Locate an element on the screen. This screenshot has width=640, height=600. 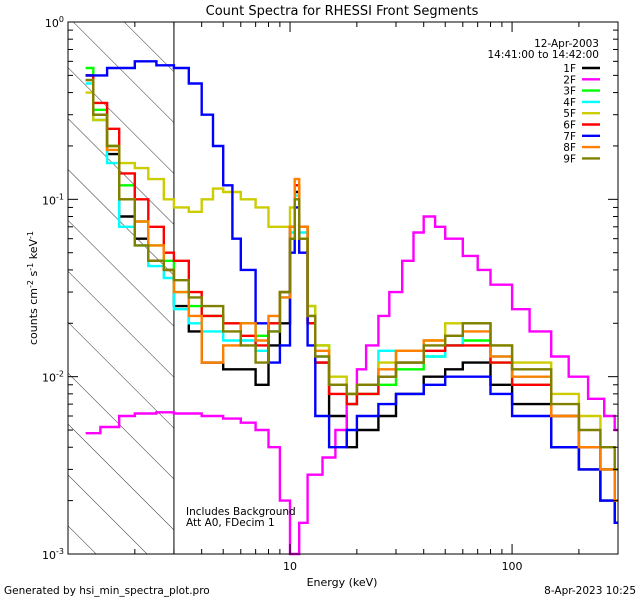
legend-label-5F: 5F is located at coordinates (569, 114).